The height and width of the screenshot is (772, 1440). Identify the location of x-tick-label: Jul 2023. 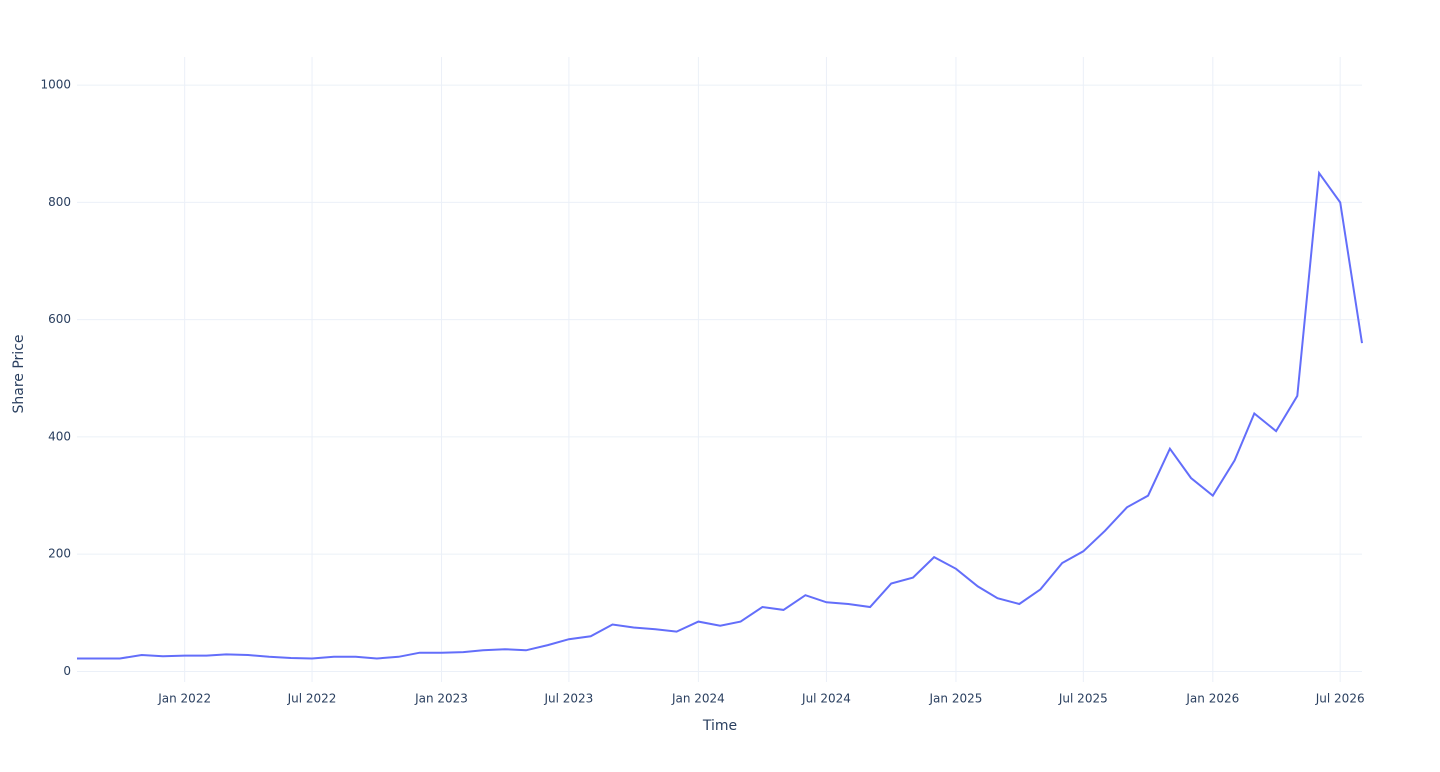
(568, 699).